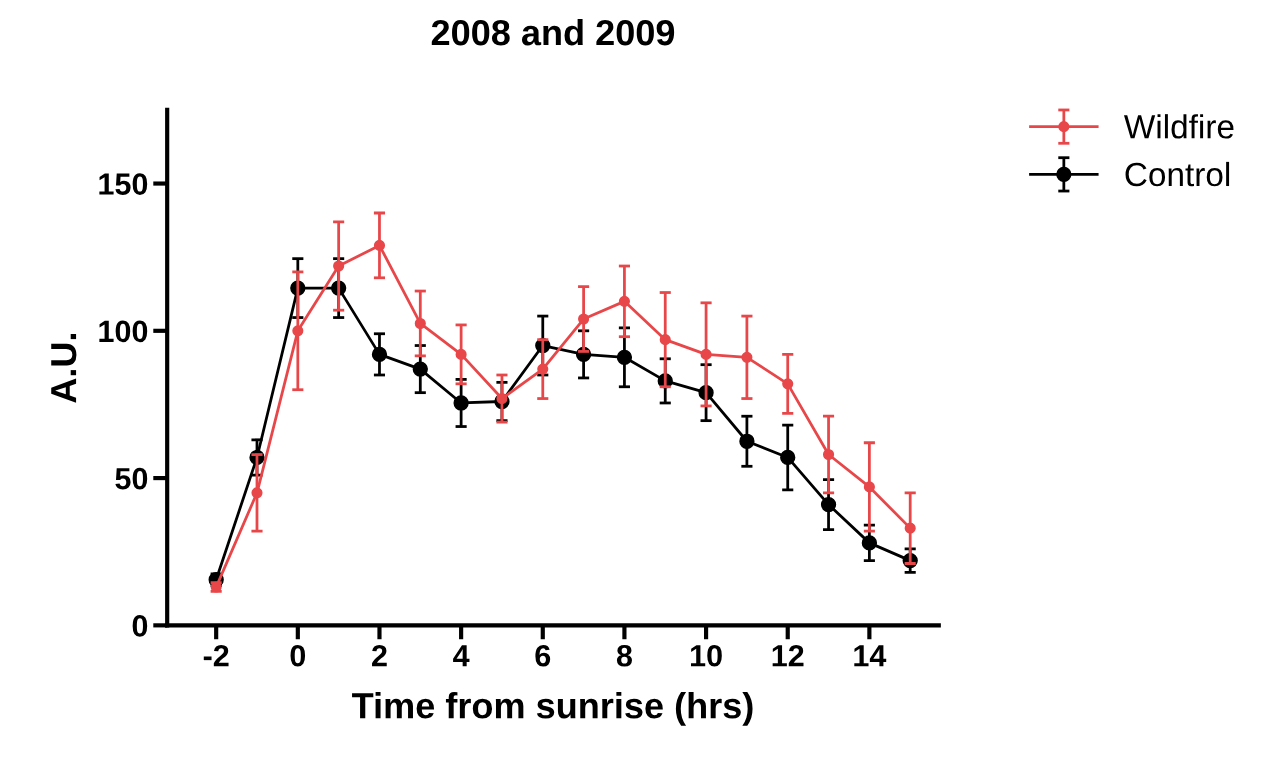 Image resolution: width=1286 pixels, height=758 pixels. What do you see at coordinates (131, 478) in the screenshot?
I see `y-tick-label: 50` at bounding box center [131, 478].